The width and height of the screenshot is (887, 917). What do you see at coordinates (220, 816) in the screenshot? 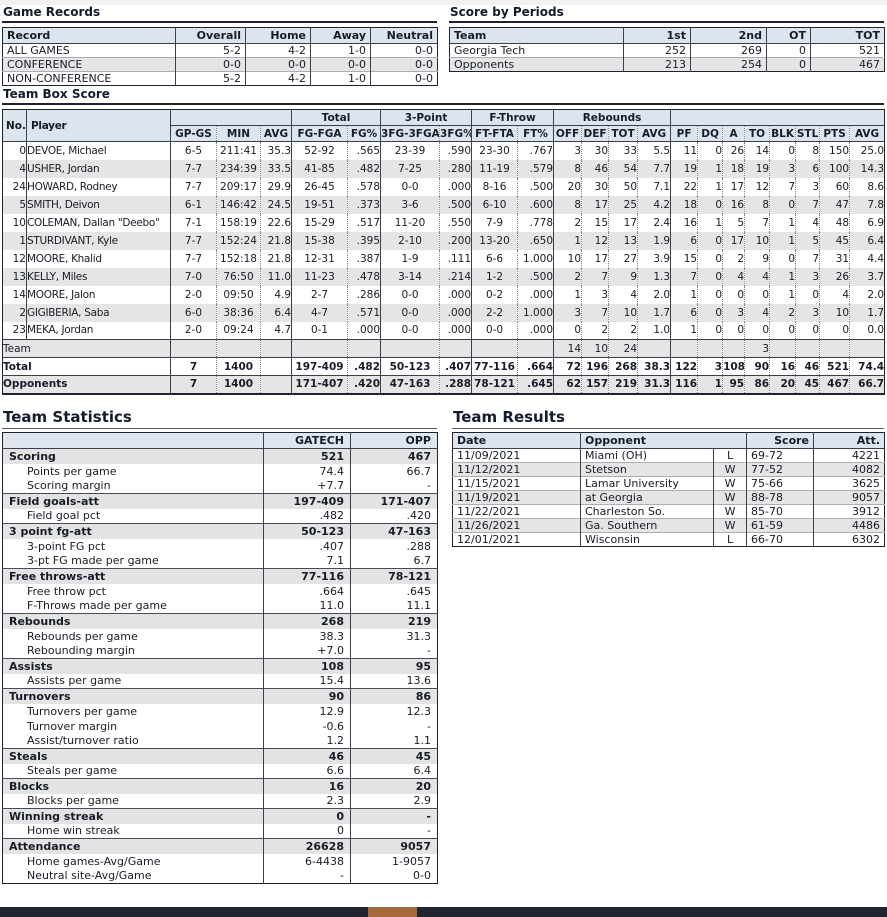
I see `stat-row: Winning streak 0 -` at bounding box center [220, 816].